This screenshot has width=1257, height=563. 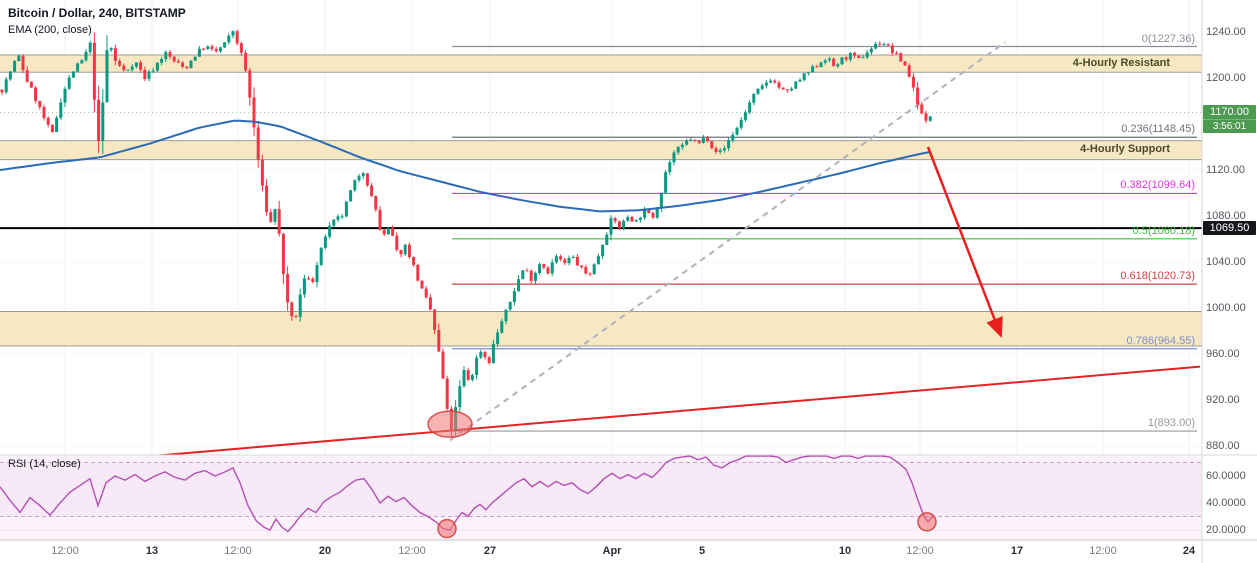 I want to click on time-axis-label: Apr, so click(x=612, y=551).